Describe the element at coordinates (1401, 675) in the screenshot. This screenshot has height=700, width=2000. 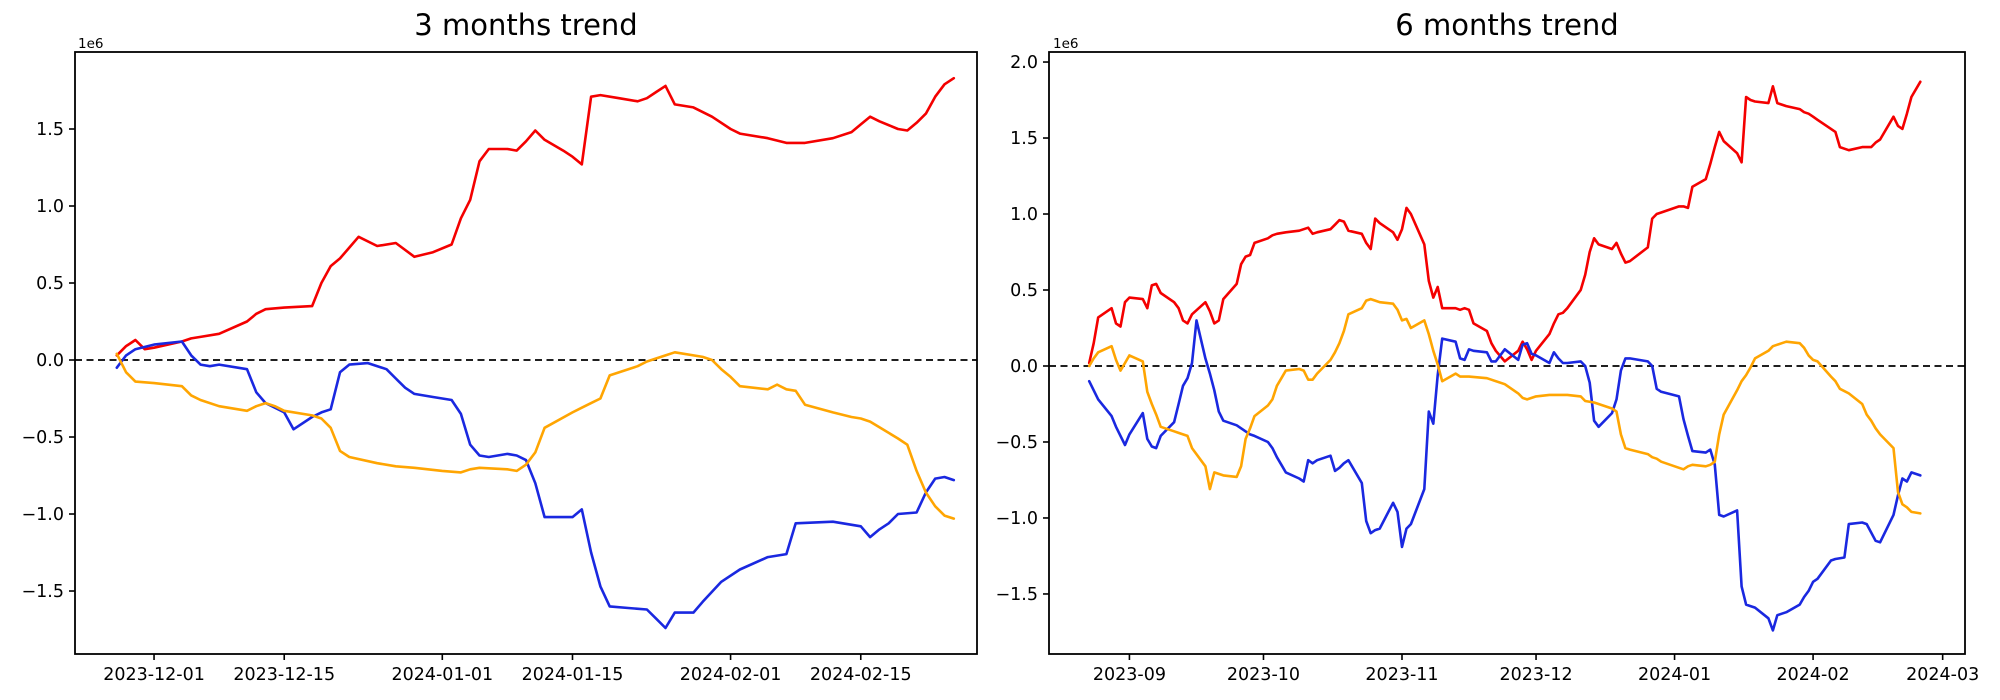
I see `x-tick-label: 2023-11` at that location.